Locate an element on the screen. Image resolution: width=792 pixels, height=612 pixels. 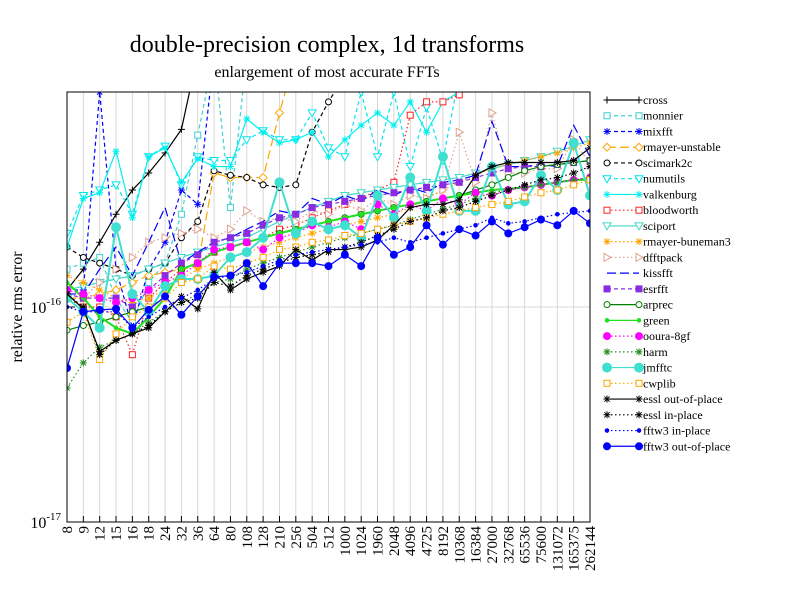
y-tick-exponent: -17 is located at coordinates (53, 517).